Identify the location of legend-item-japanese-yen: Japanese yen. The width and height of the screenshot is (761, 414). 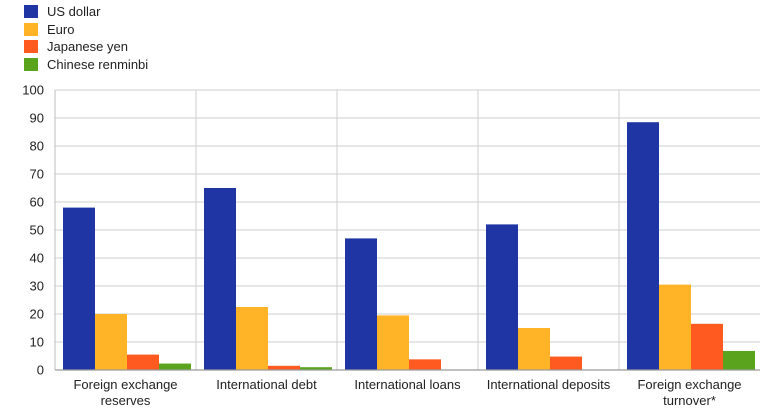
(86, 47).